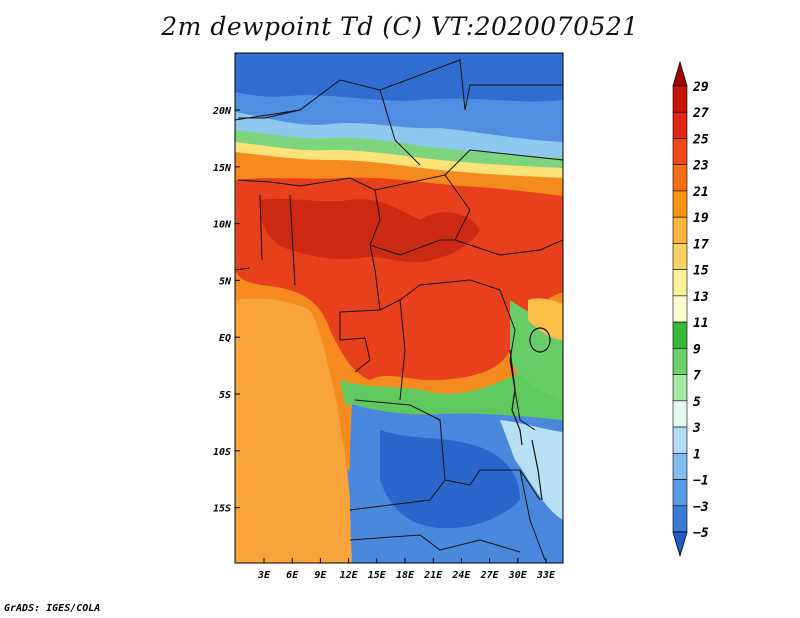 This screenshot has height=618, width=800. Describe the element at coordinates (399, 77) in the screenshot. I see `field-north-deep-blue` at that location.